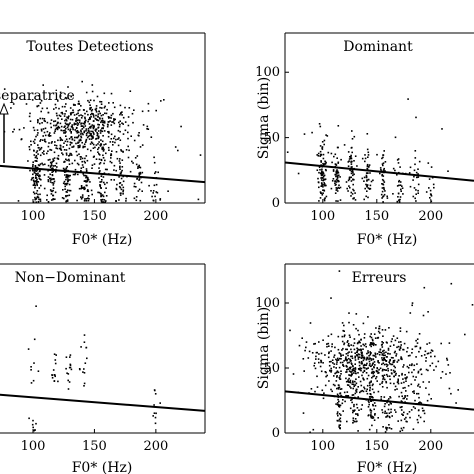 This screenshot has width=474, height=474. Describe the element at coordinates (33, 446) in the screenshot. I see `x-tick-label: 100` at that location.